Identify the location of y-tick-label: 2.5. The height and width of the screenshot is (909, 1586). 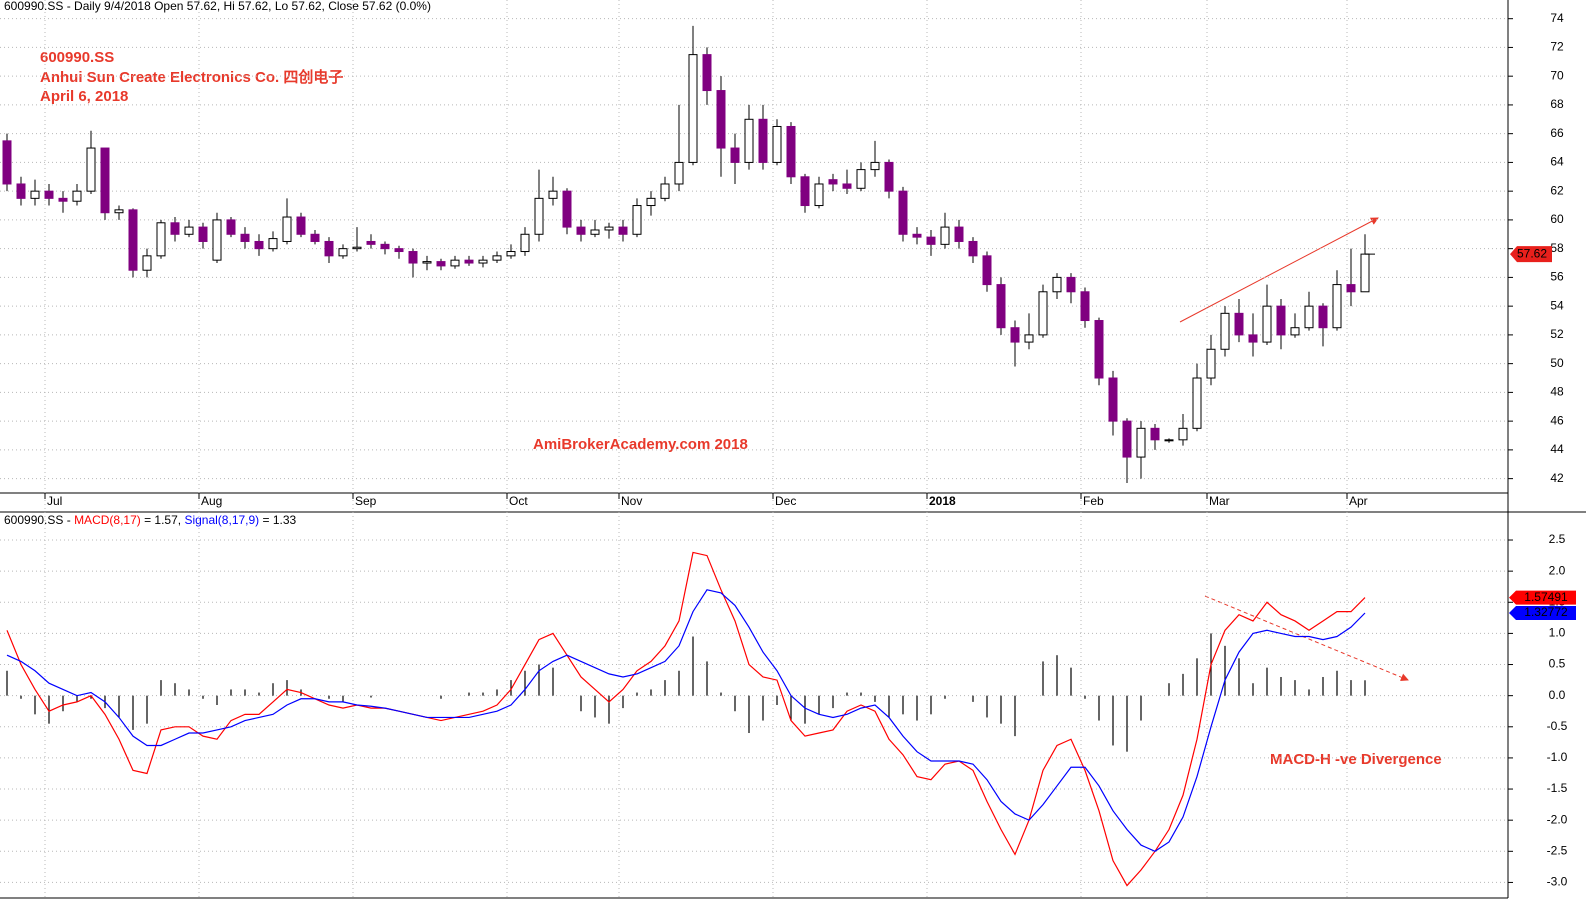
(1557, 539).